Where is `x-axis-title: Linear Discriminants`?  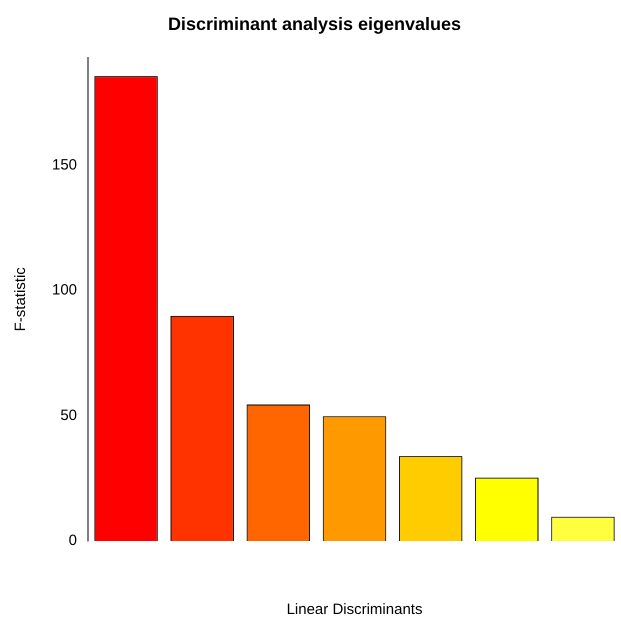 x-axis-title: Linear Discriminants is located at coordinates (354, 609).